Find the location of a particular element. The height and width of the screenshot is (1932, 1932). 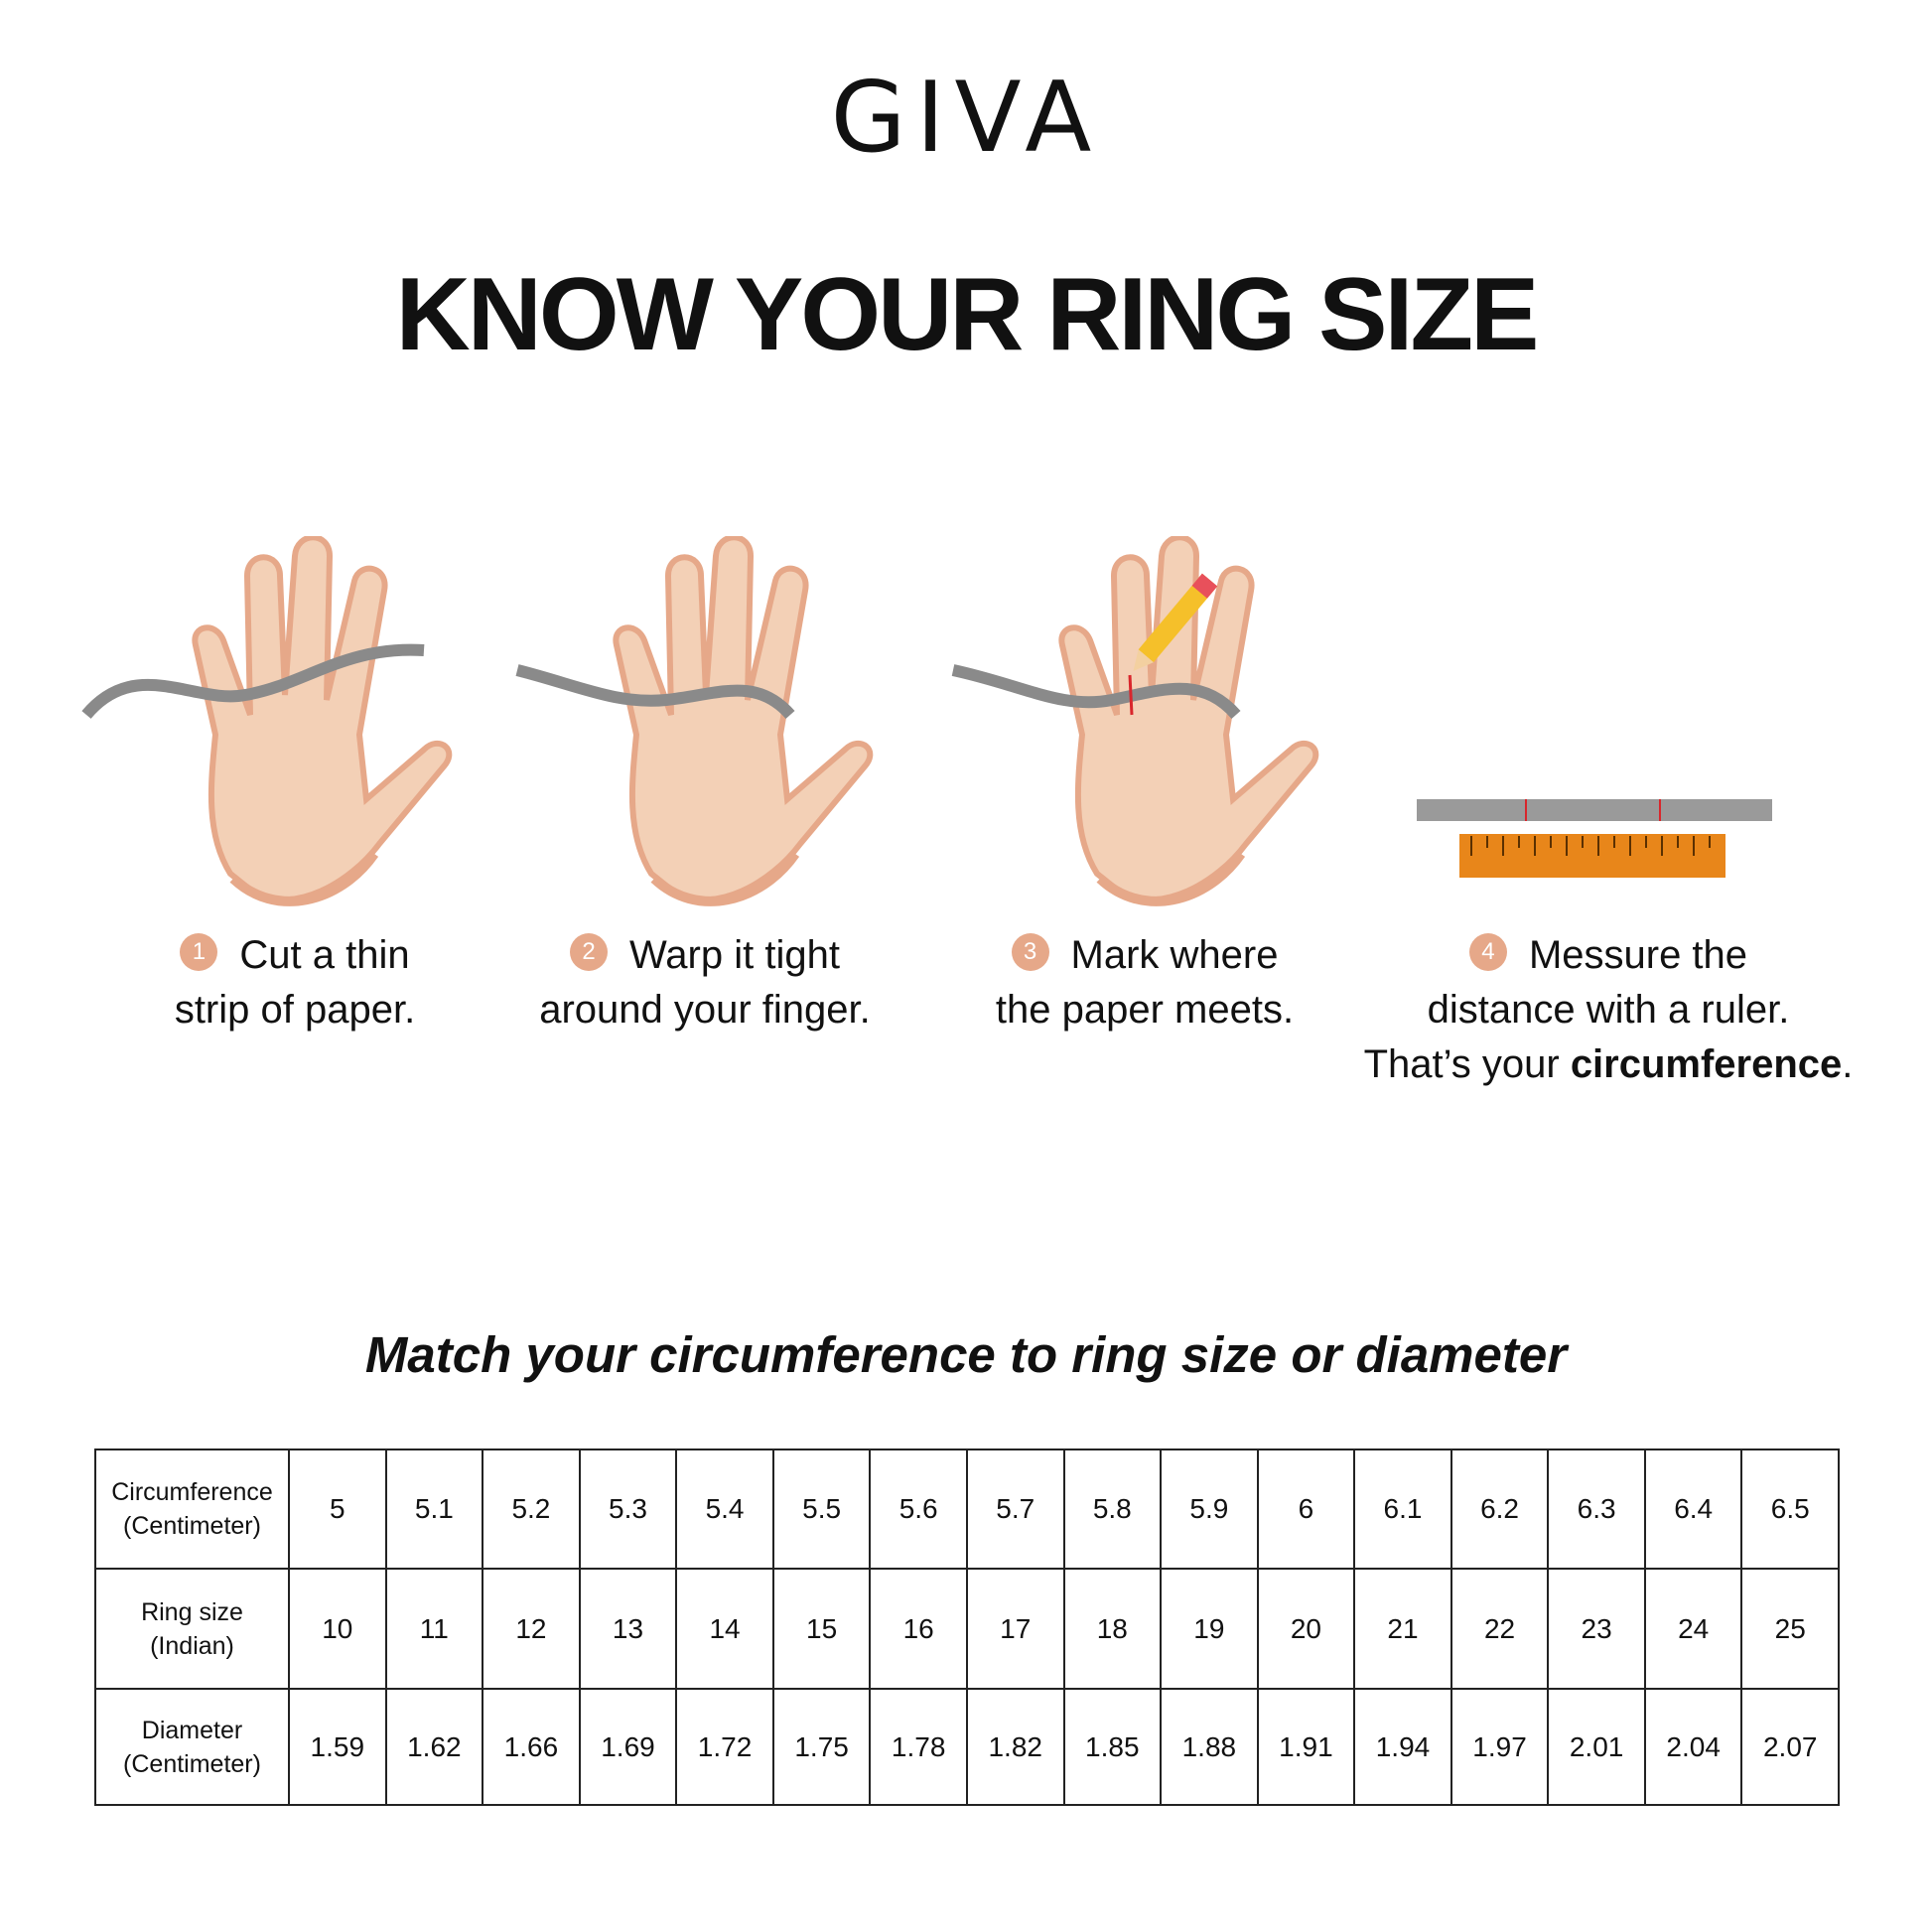

table-cell: 5.4 is located at coordinates (724, 1510).